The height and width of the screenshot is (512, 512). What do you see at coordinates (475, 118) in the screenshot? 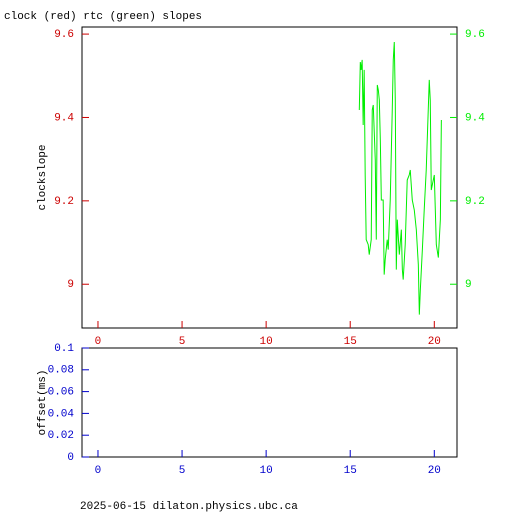
I see `y2-tick-label: 9.4` at bounding box center [475, 118].